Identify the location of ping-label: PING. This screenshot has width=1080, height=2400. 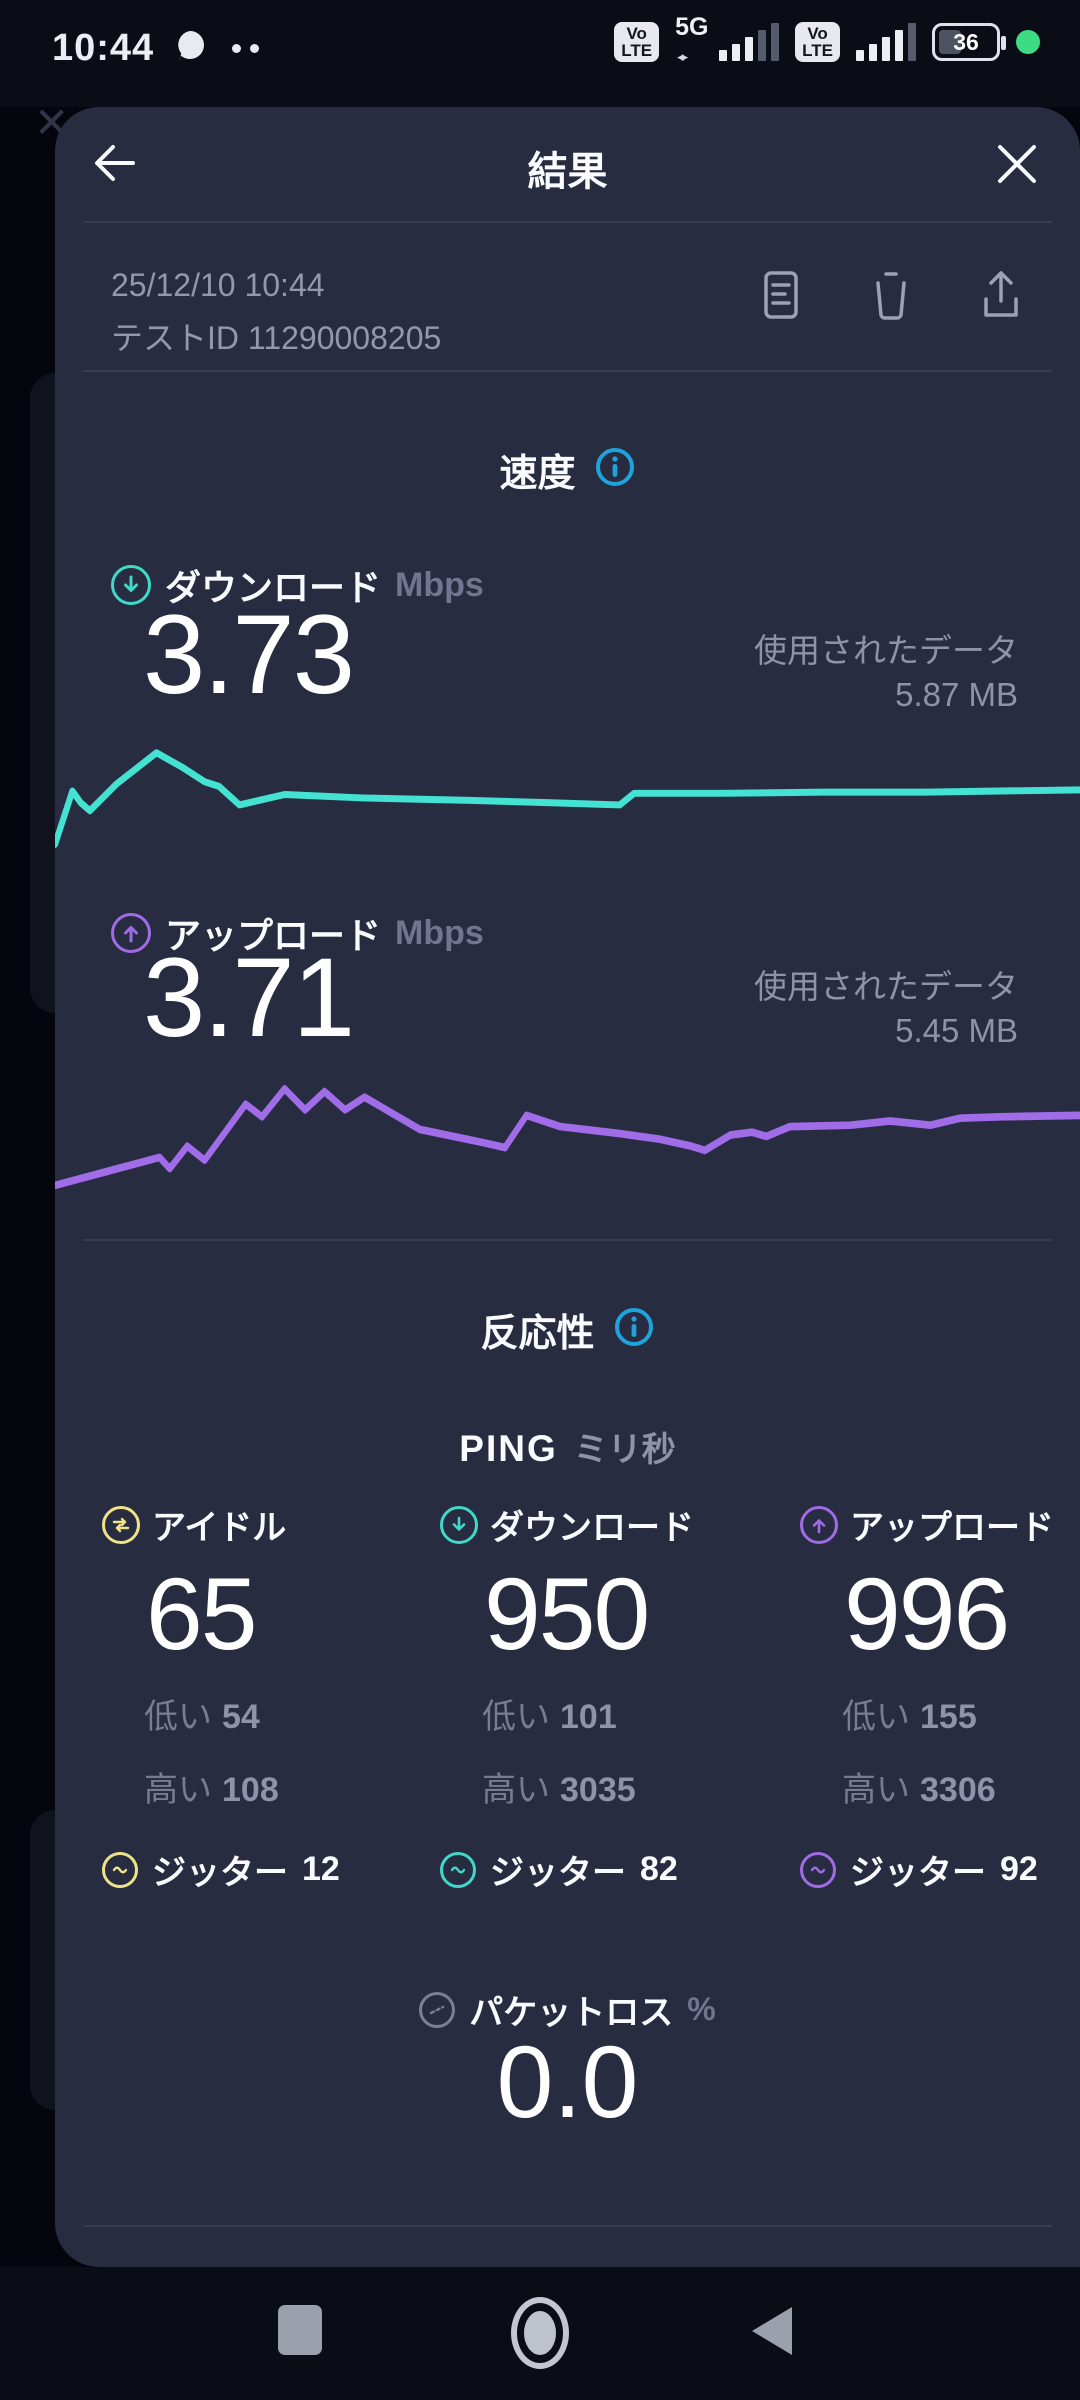
(508, 1448).